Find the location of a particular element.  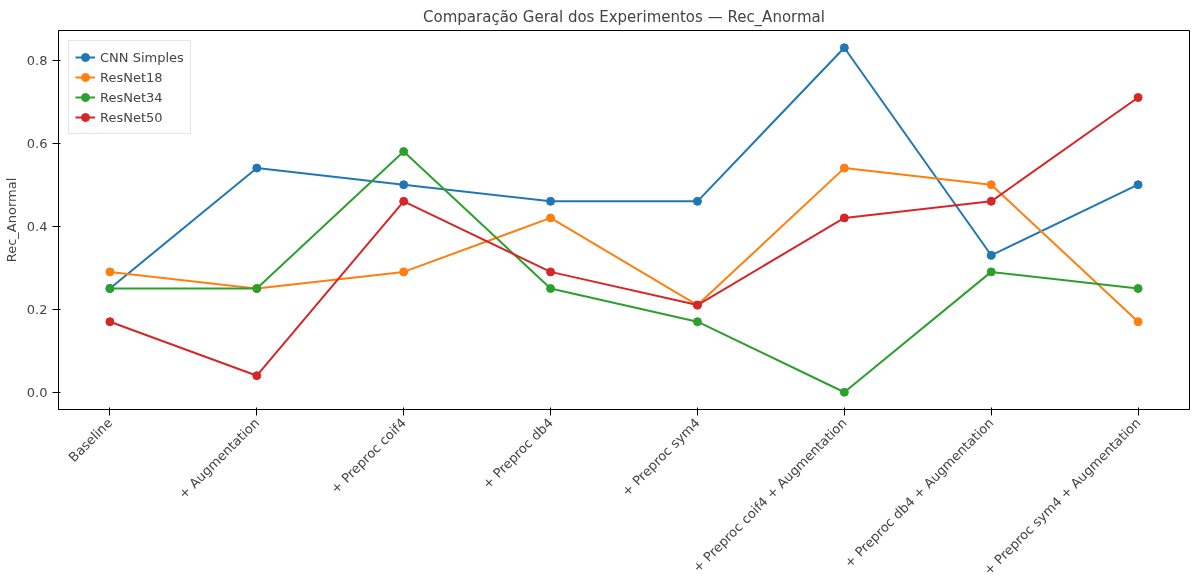

legend-label: CNN Simples is located at coordinates (142, 57).